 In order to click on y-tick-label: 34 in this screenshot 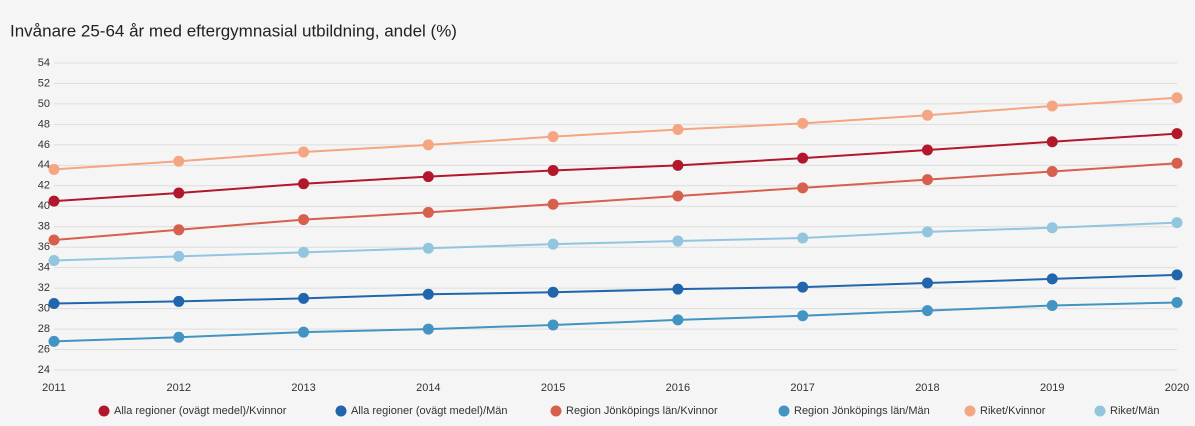, I will do `click(44, 268)`.